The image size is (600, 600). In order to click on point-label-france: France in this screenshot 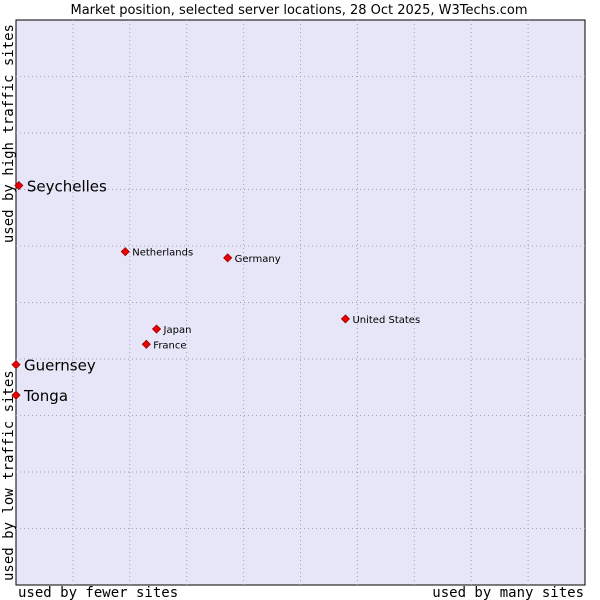, I will do `click(169, 345)`.